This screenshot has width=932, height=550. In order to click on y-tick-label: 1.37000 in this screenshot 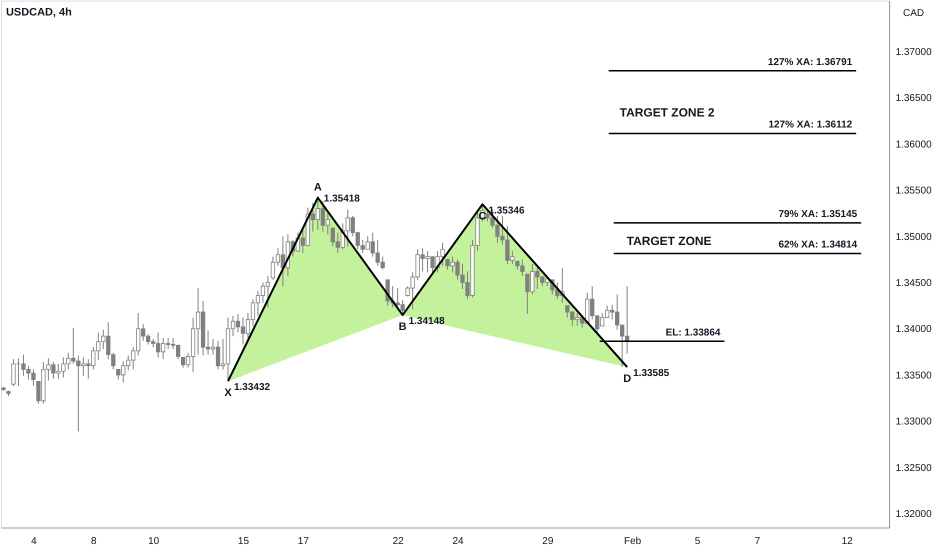, I will do `click(914, 52)`.